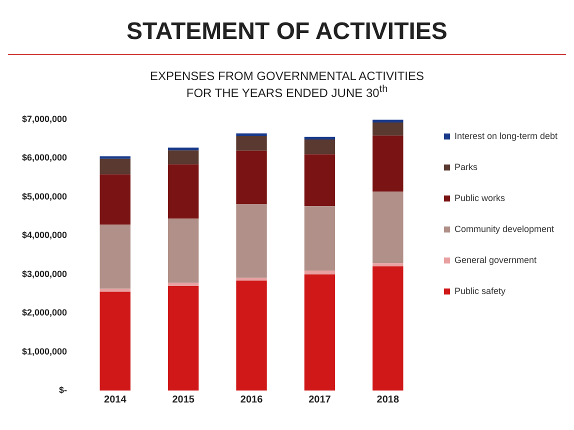  Describe the element at coordinates (480, 291) in the screenshot. I see `legend-label: Public safety` at that location.